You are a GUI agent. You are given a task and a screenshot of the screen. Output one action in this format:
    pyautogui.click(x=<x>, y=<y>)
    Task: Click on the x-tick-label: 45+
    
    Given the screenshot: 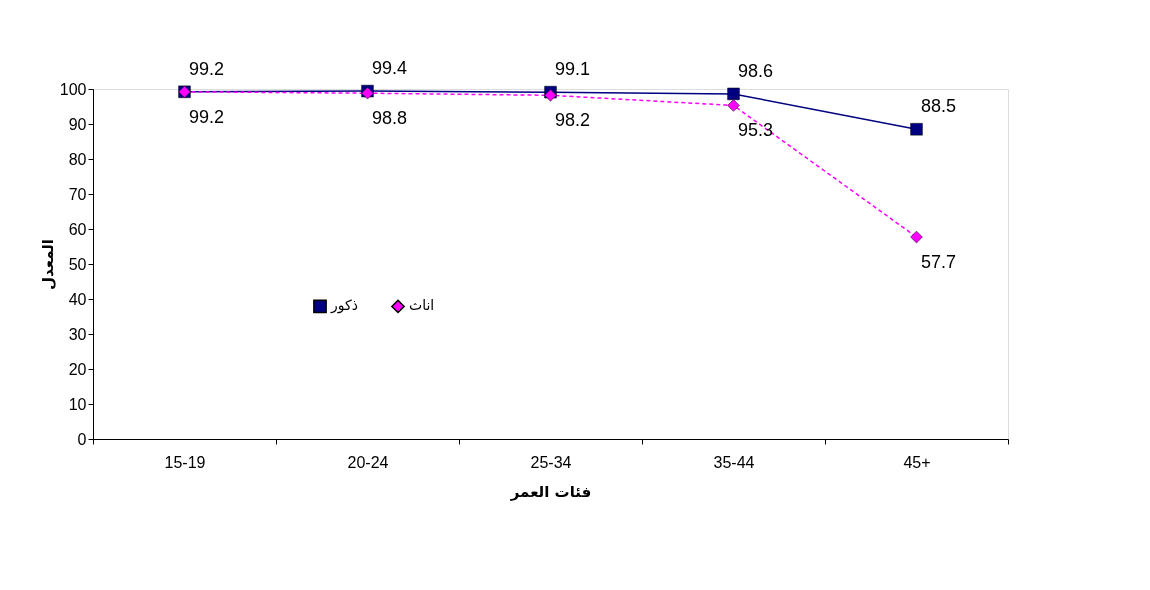 What is the action you would take?
    pyautogui.click(x=917, y=462)
    